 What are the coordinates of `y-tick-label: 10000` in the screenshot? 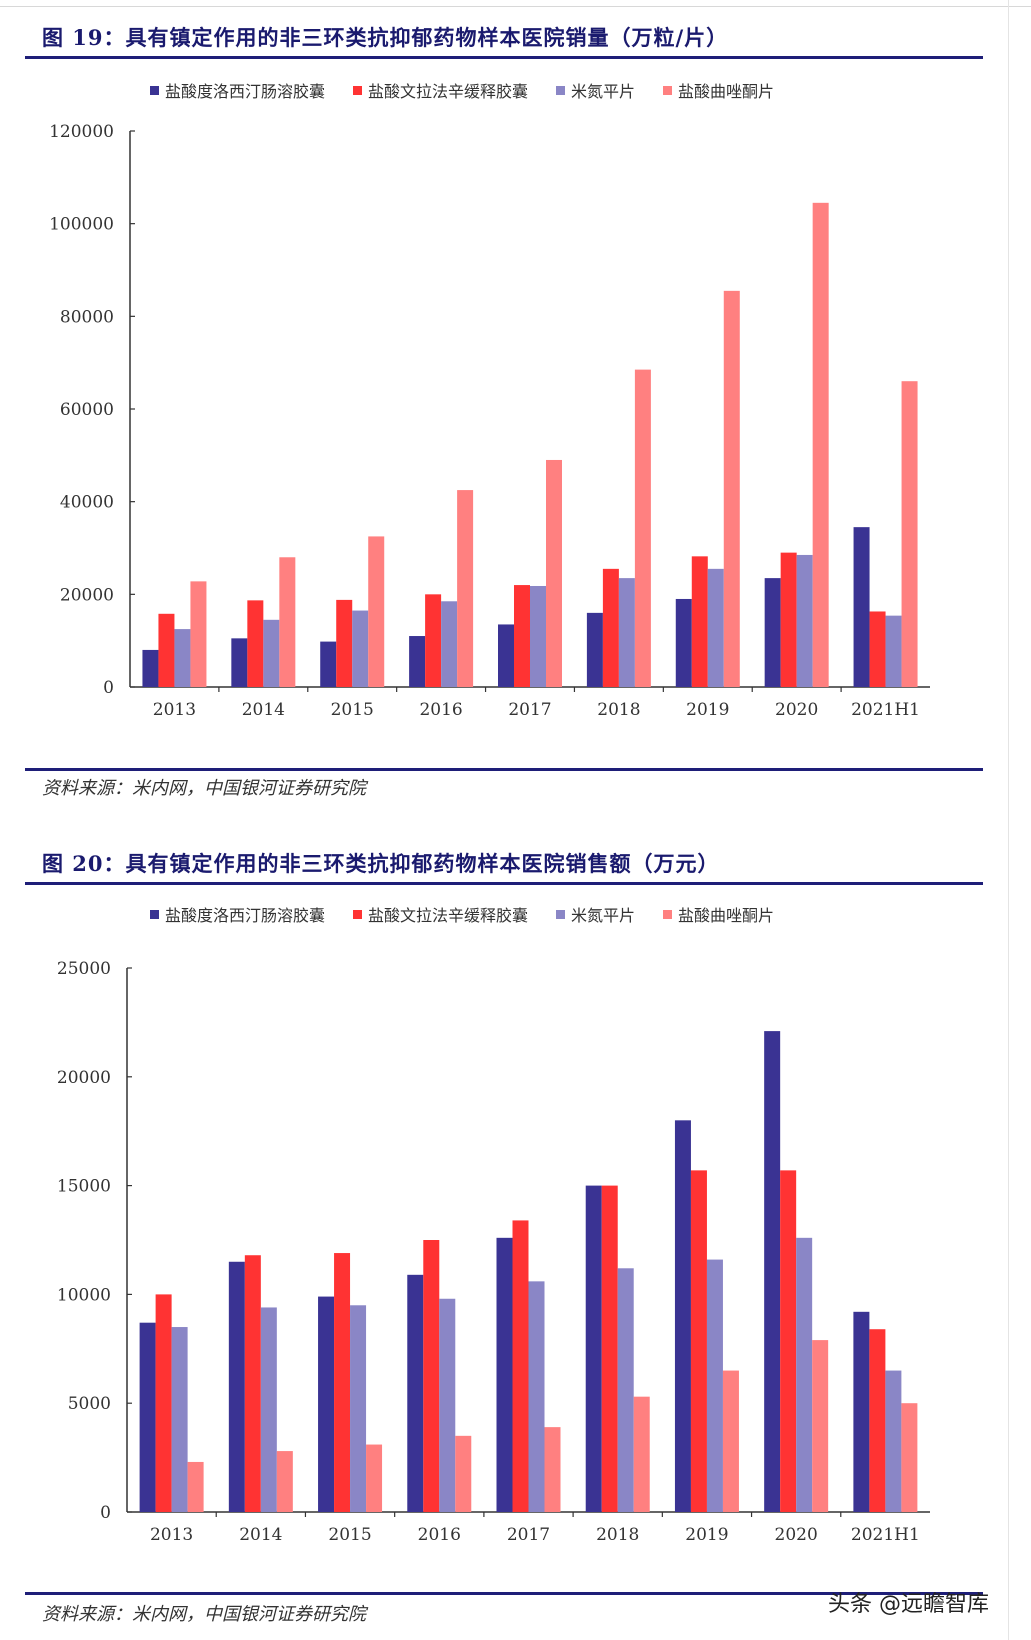 It's located at (84, 1295).